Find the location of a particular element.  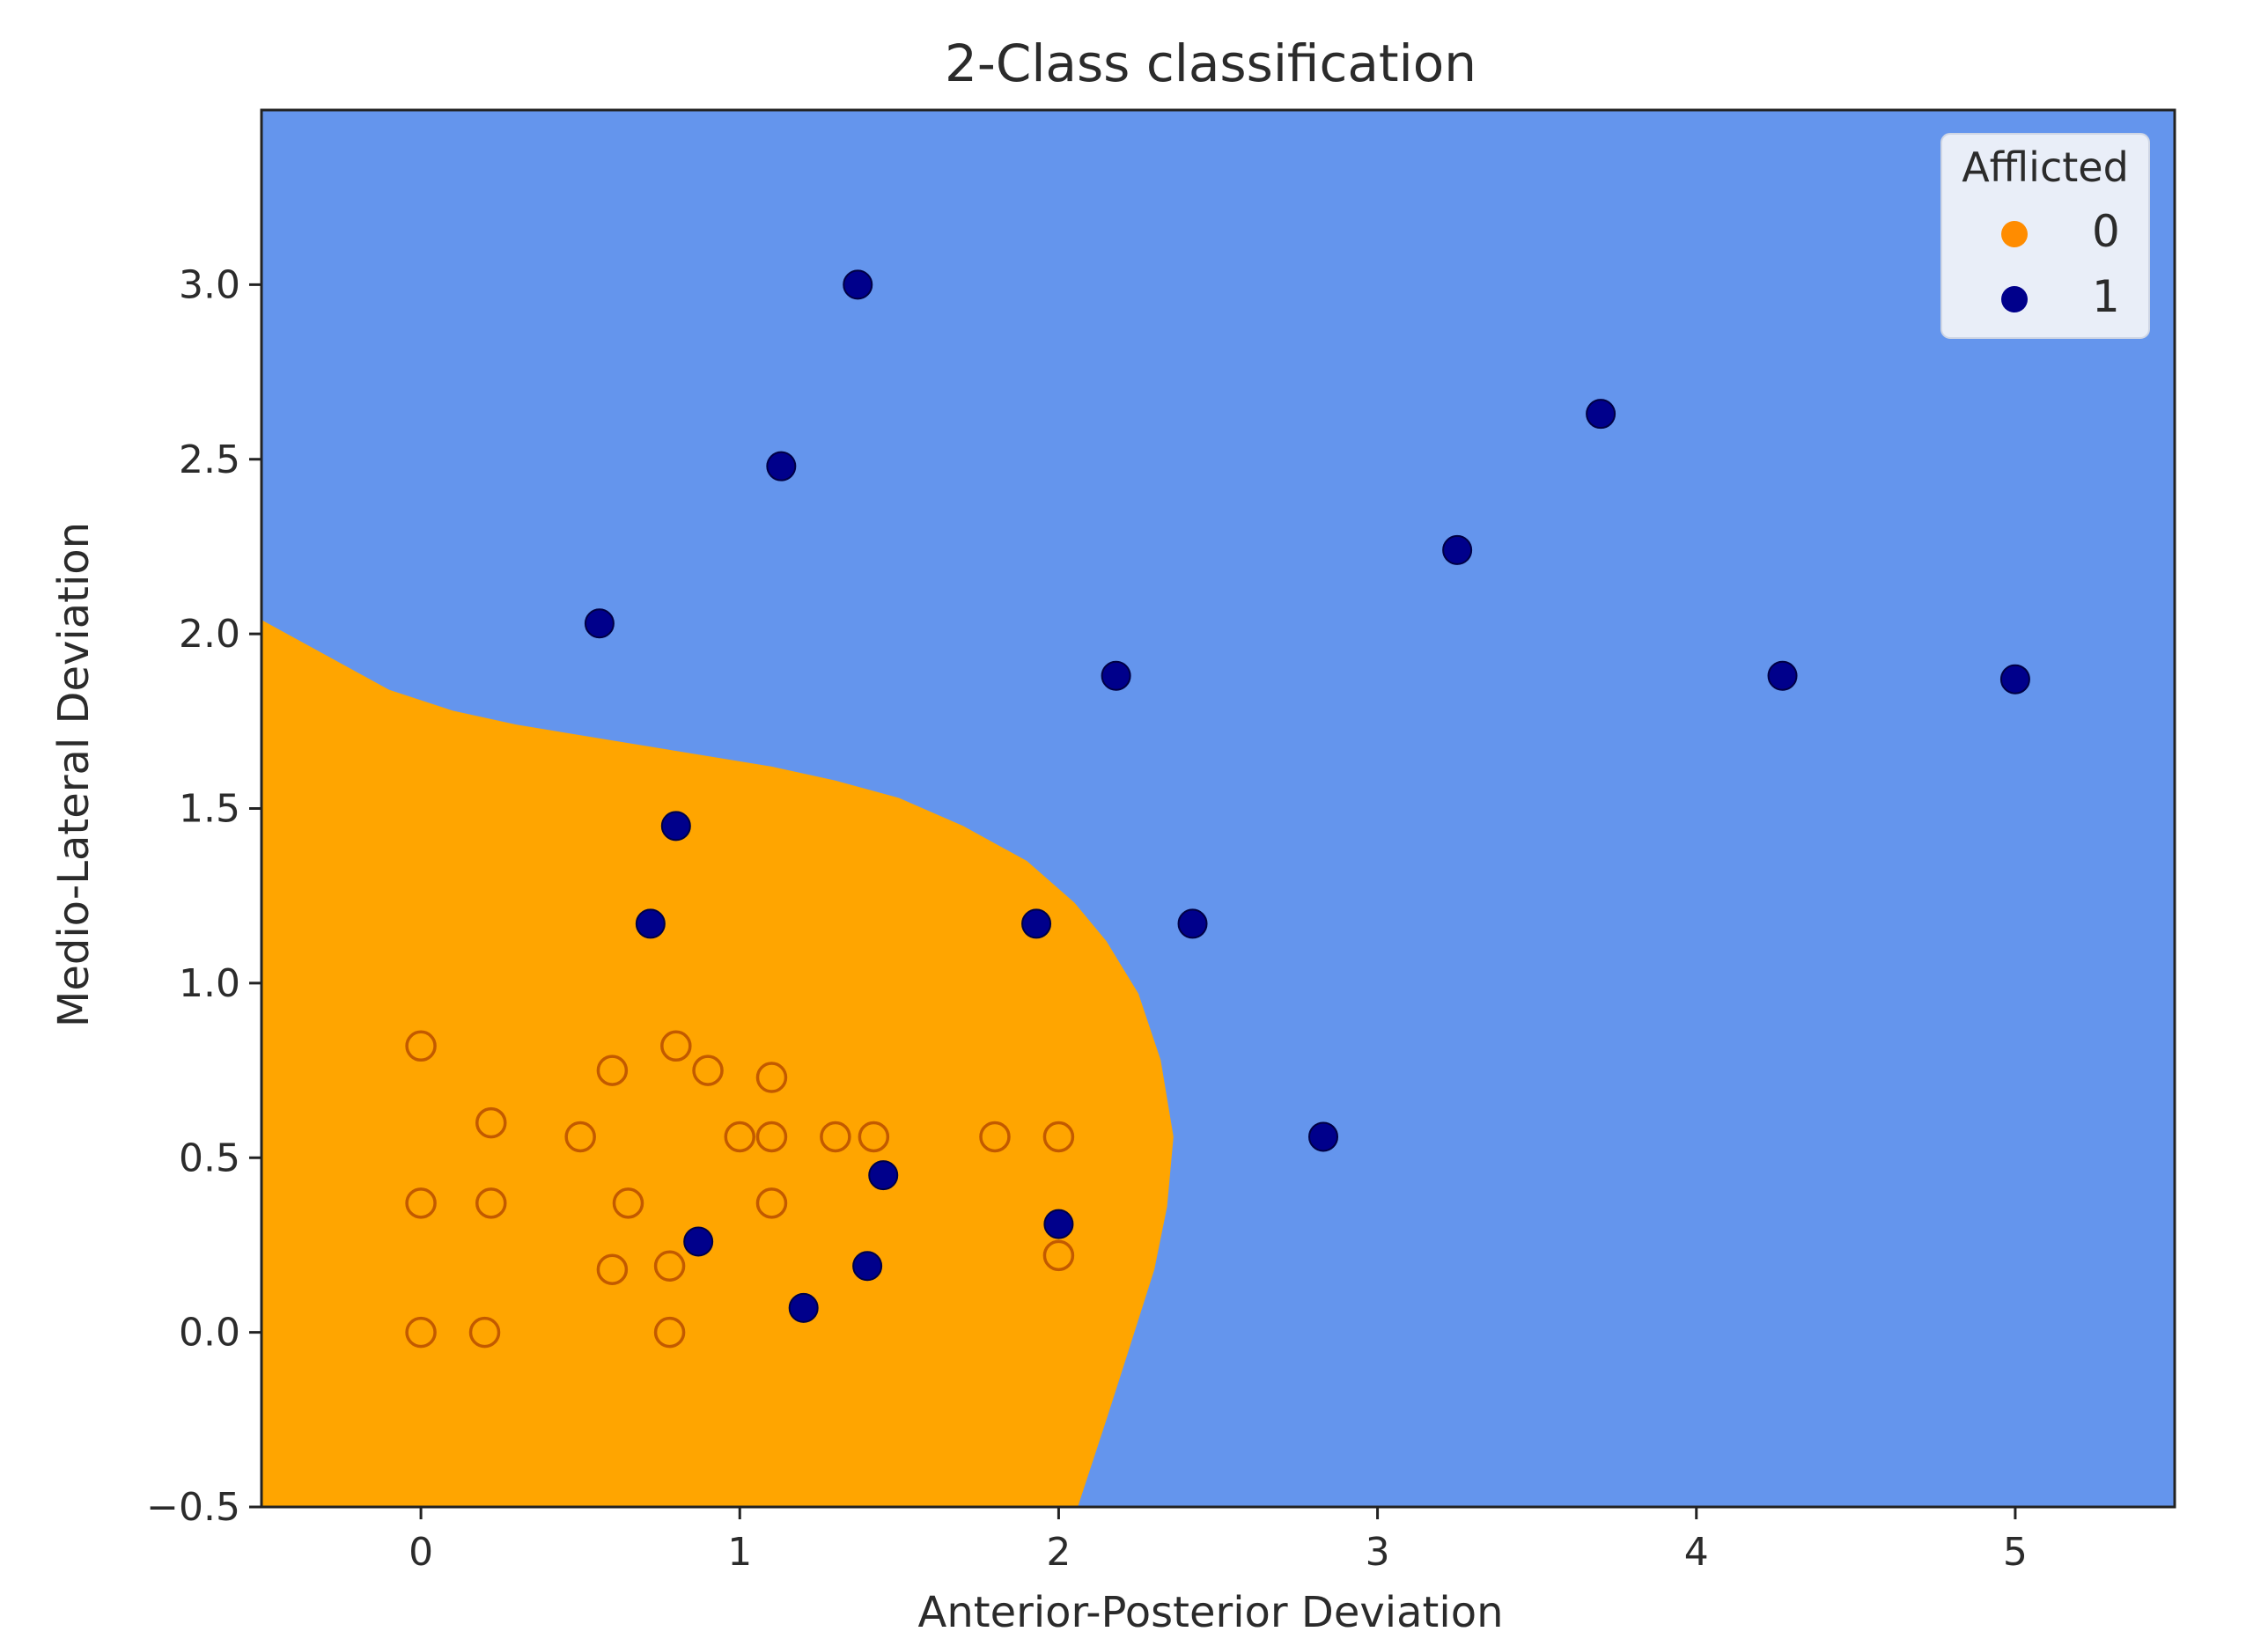

x-axis-ticks: 0 1 2 3 4 5 is located at coordinates (1218, 1541).